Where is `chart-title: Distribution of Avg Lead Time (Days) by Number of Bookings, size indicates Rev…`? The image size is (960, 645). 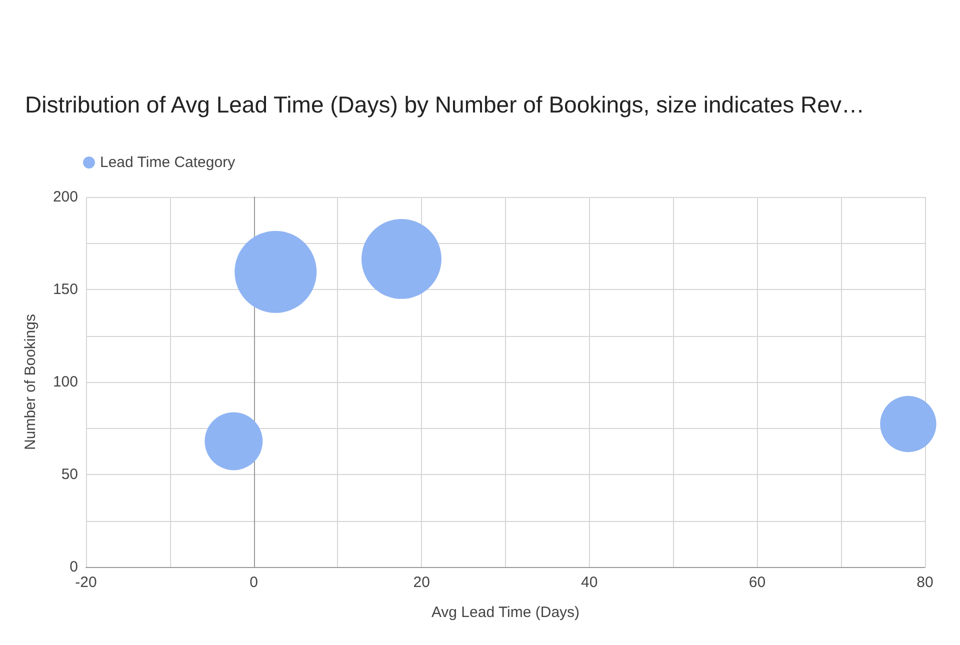 chart-title: Distribution of Avg Lead Time (Days) by Number of Bookings, size indicates Rev… is located at coordinates (444, 105).